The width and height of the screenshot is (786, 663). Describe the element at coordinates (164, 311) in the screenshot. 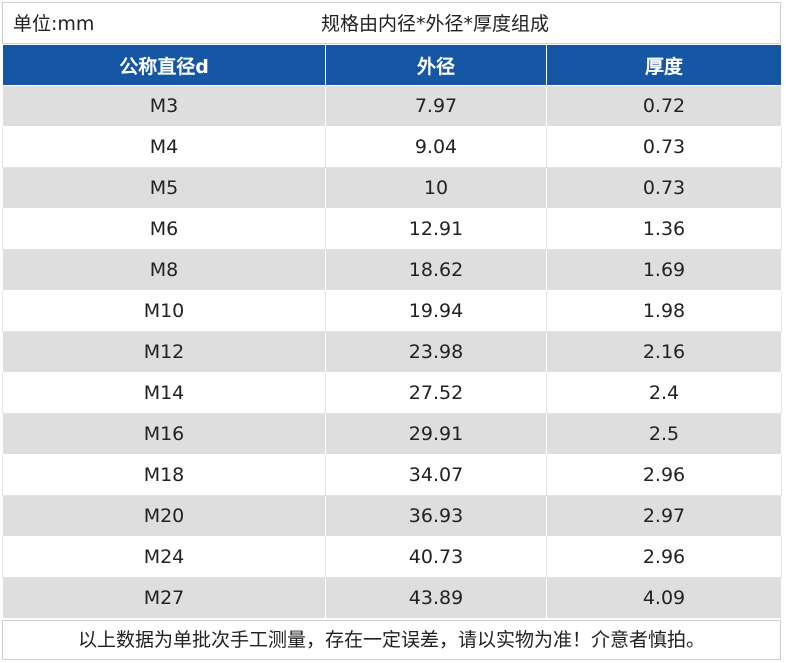

I see `cell-nominal-diameter: M10` at that location.